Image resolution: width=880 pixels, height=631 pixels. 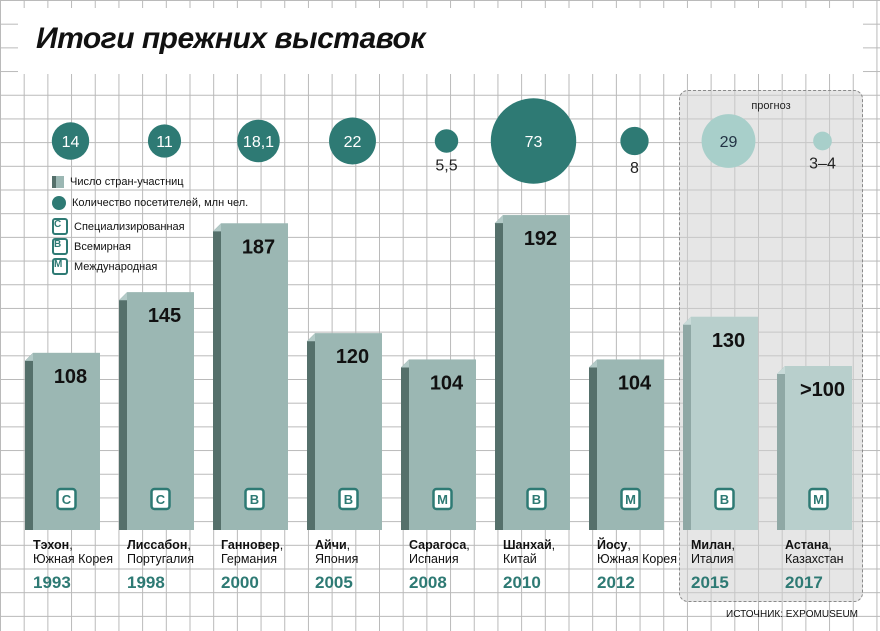 What do you see at coordinates (534, 142) in the screenshot?
I see `visitor-value-label: 73` at bounding box center [534, 142].